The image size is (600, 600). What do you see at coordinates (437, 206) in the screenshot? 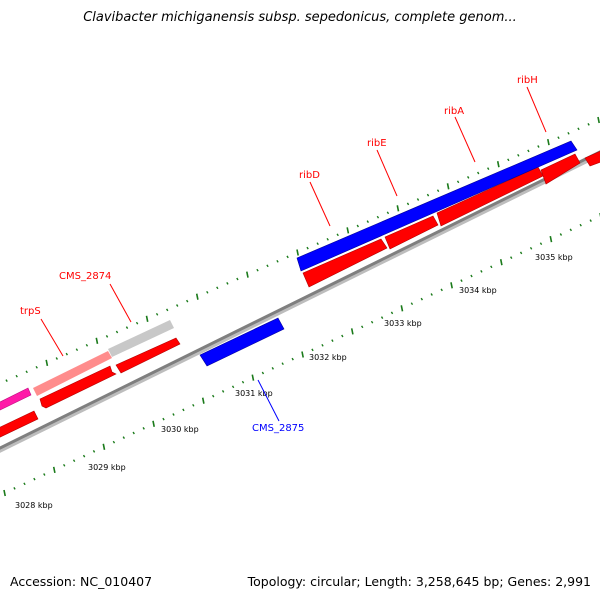
I see `gene-feature-blue` at bounding box center [437, 206].